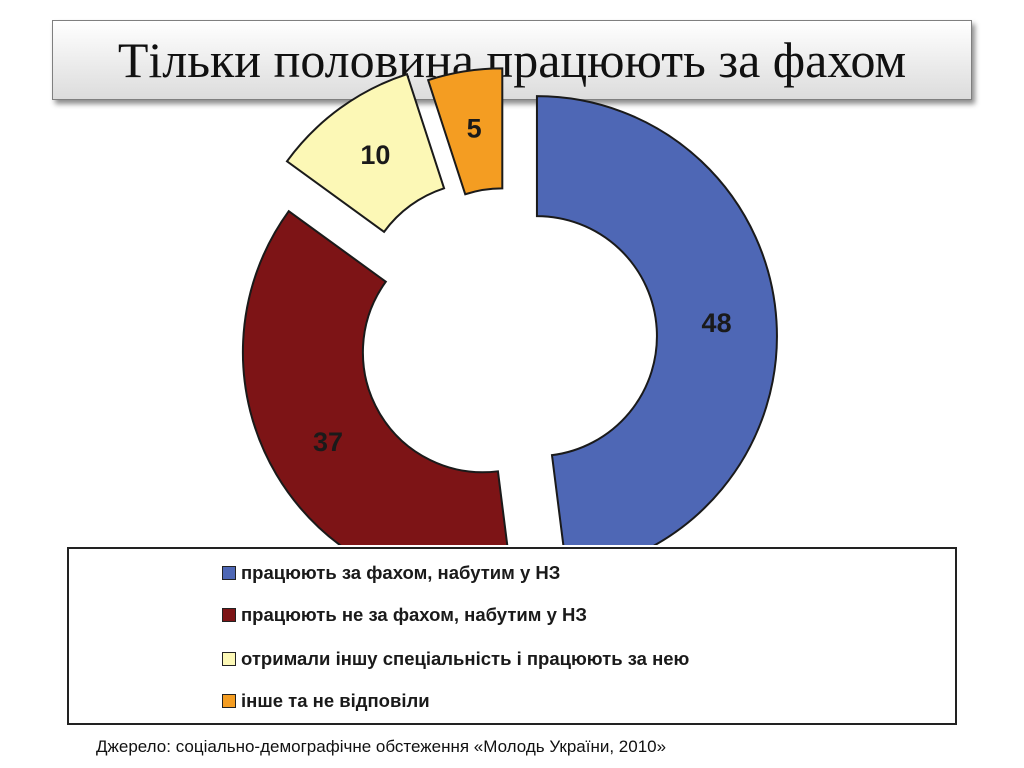  Describe the element at coordinates (414, 614) in the screenshot. I see `legend-label: працюють не за фахом, набутим у НЗ` at that location.